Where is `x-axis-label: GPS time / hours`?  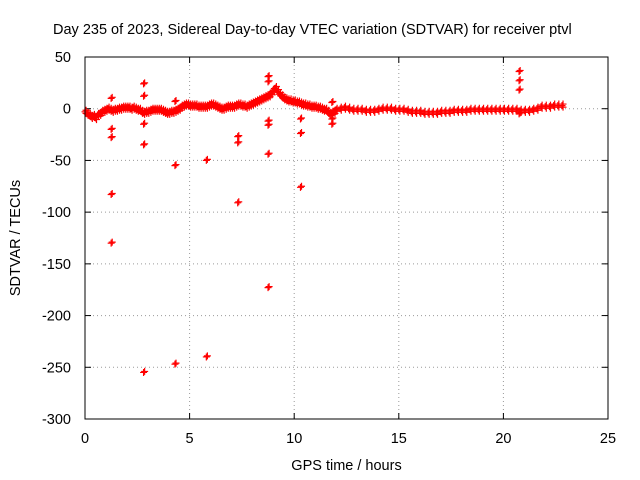
x-axis-label: GPS time / hours is located at coordinates (346, 466).